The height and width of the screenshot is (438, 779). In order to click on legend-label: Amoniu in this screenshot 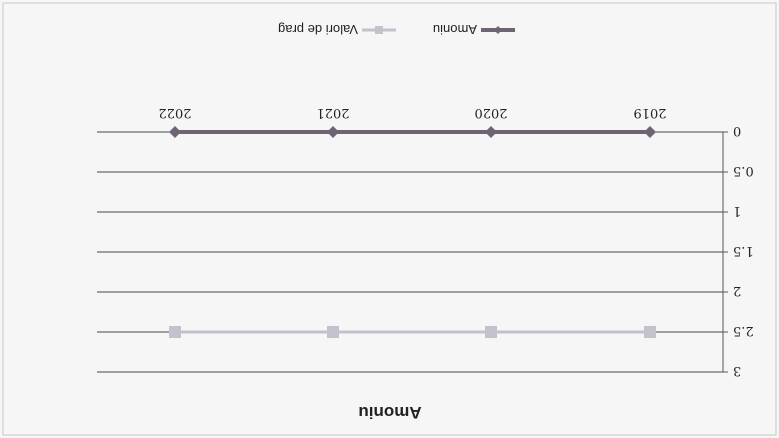, I will do `click(455, 29)`.